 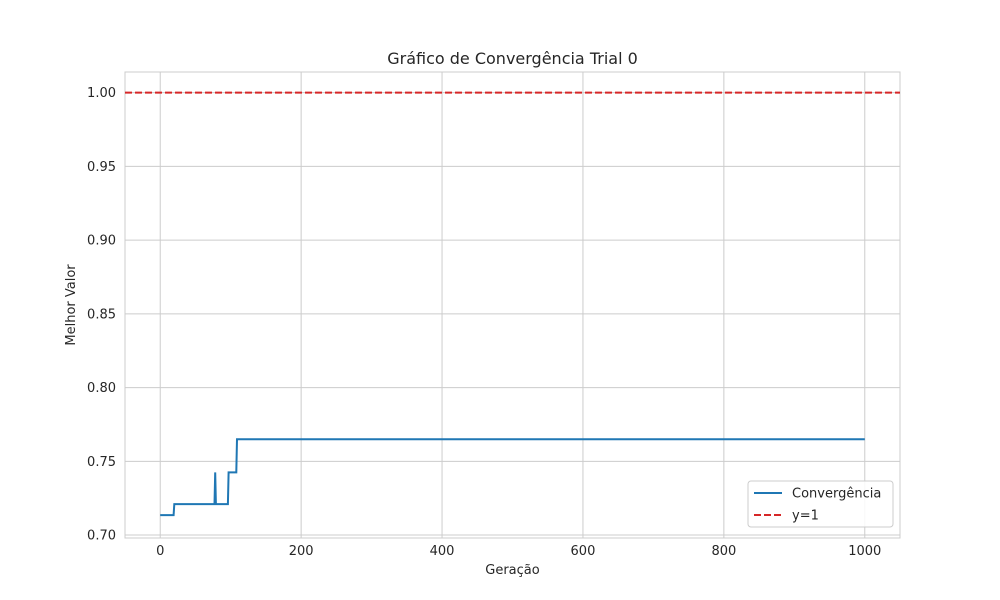 What do you see at coordinates (101, 167) in the screenshot?
I see `y-tick-label: 0.95` at bounding box center [101, 167].